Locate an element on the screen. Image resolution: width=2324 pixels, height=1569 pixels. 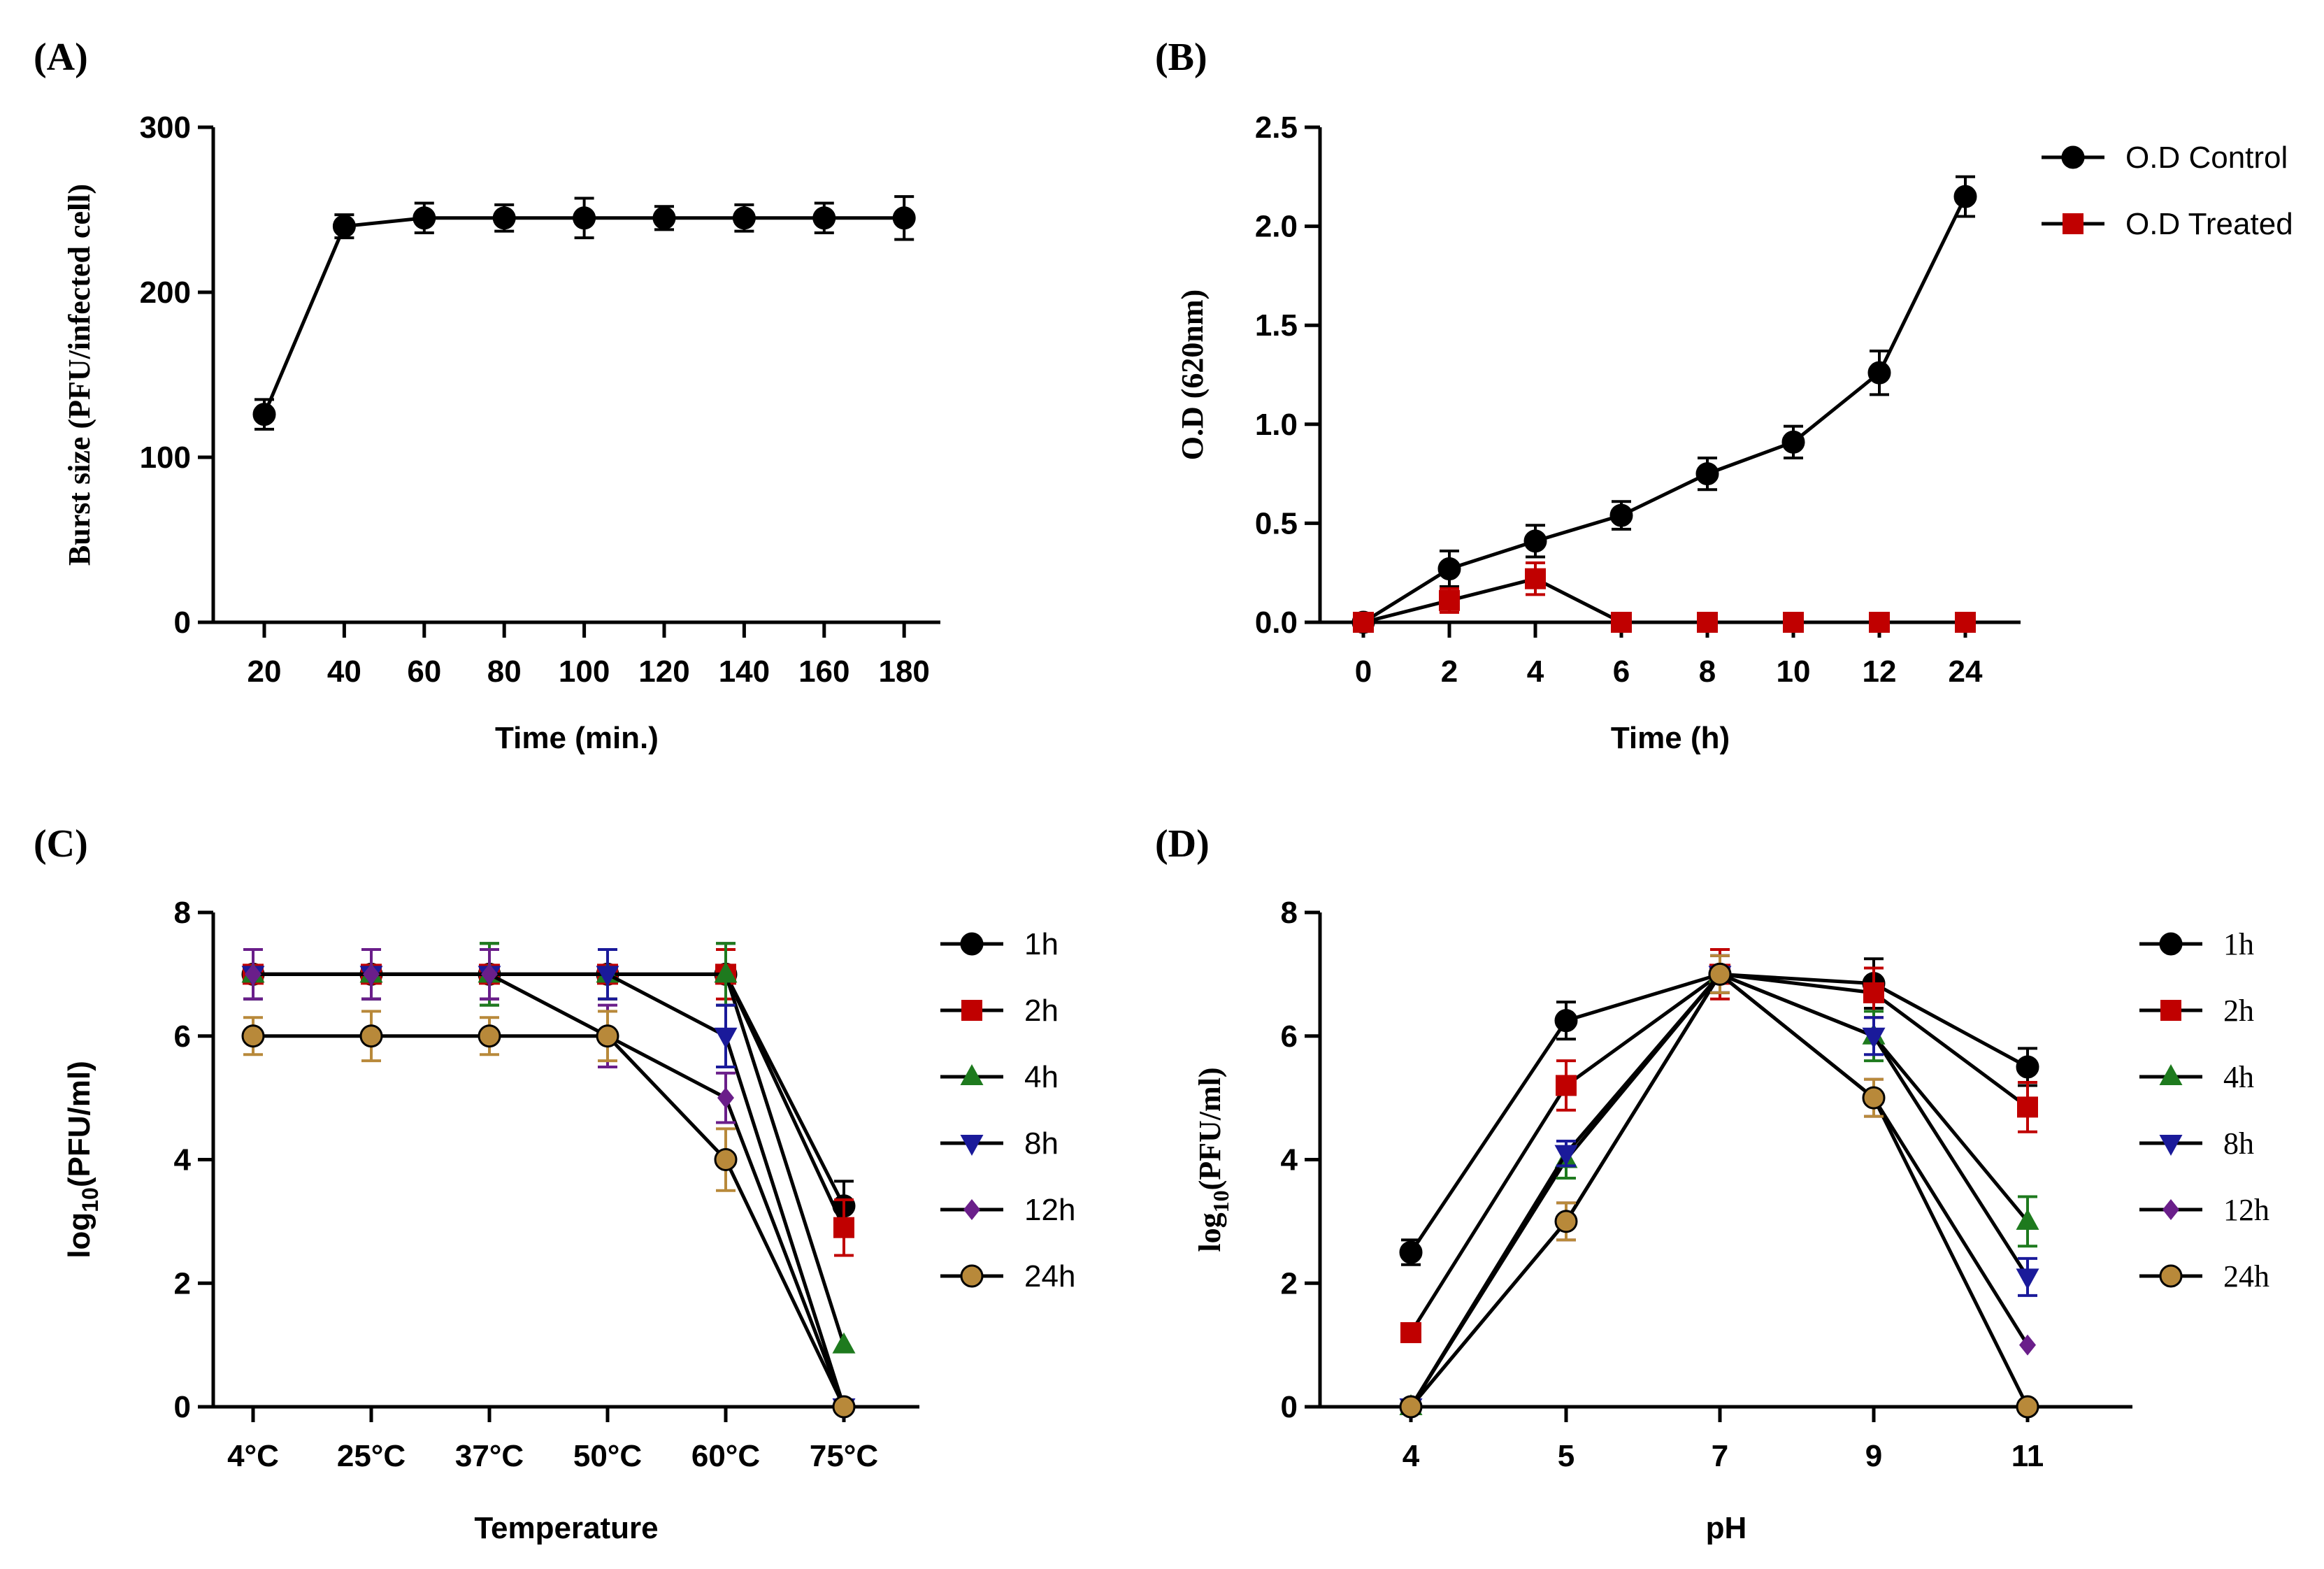
x-tick-label: 5 is located at coordinates (1566, 1456).